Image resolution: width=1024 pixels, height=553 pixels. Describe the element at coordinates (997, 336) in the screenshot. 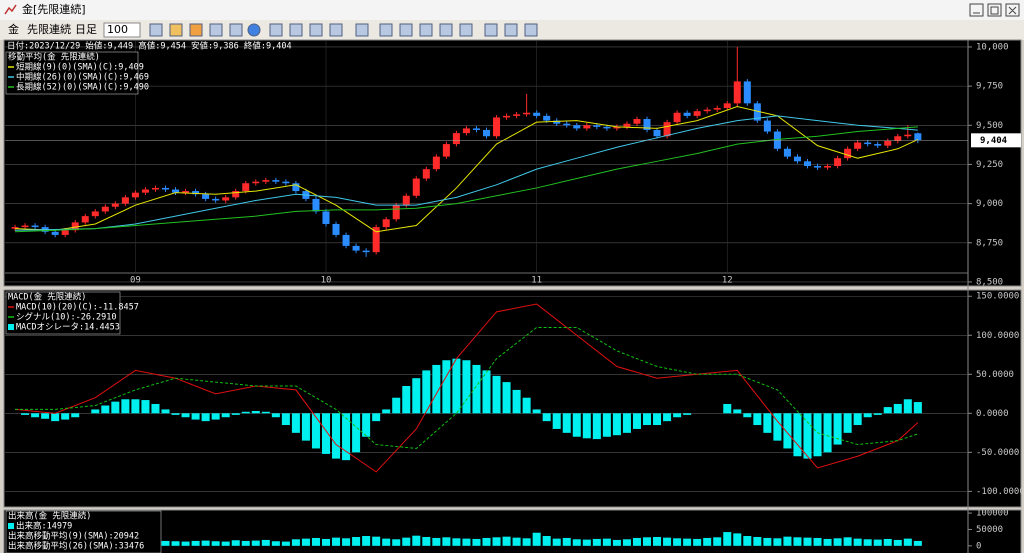

I see `y-tick-label: 100.0000` at that location.